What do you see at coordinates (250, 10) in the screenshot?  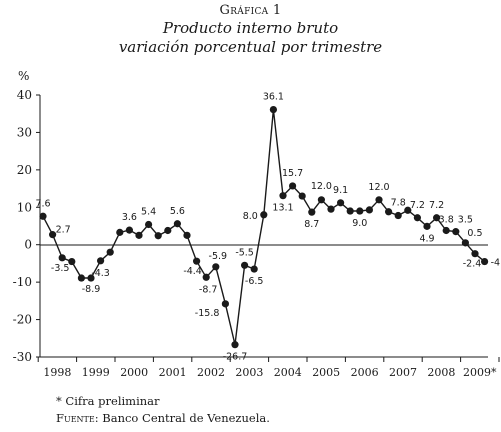 I see `figure-label: Gráfica 1` at bounding box center [250, 10].